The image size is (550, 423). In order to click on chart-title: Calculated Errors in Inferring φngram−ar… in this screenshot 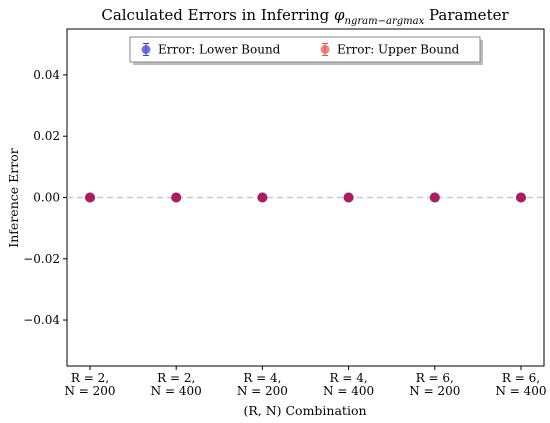, I will do `click(305, 16)`.